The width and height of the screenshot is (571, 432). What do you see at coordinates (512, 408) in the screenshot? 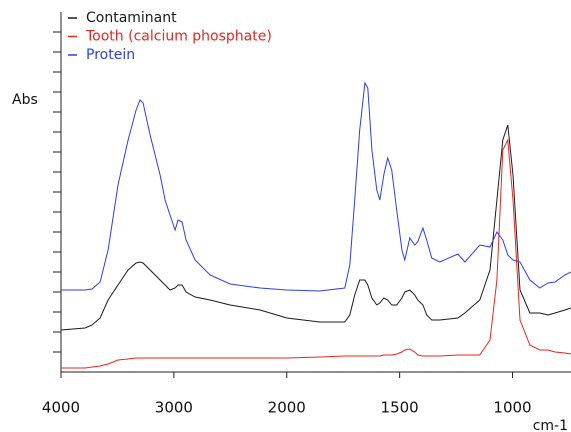
I see `x-tick-label: 1000` at bounding box center [512, 408].